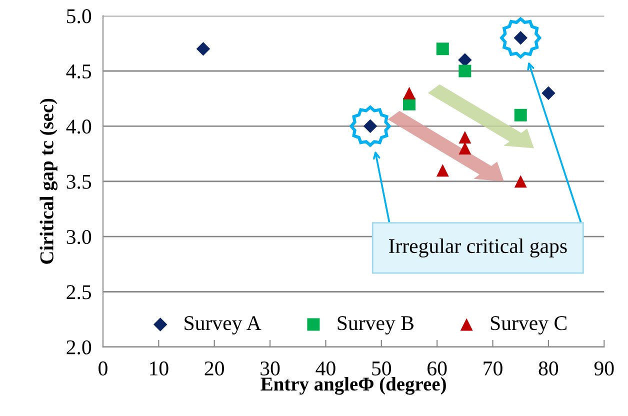 This screenshot has width=628, height=416. I want to click on x-tick-label: 90, so click(604, 368).